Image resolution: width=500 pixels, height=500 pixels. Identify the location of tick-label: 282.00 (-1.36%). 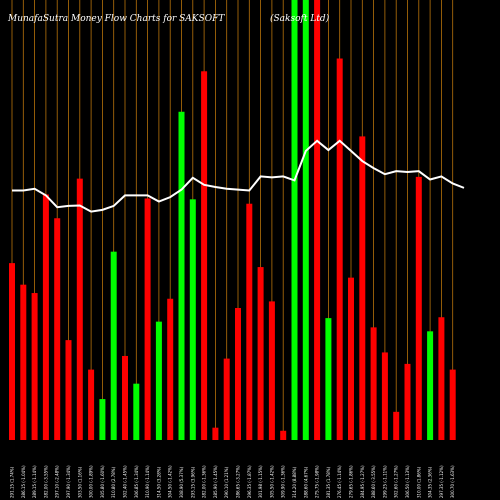
(204, 481).